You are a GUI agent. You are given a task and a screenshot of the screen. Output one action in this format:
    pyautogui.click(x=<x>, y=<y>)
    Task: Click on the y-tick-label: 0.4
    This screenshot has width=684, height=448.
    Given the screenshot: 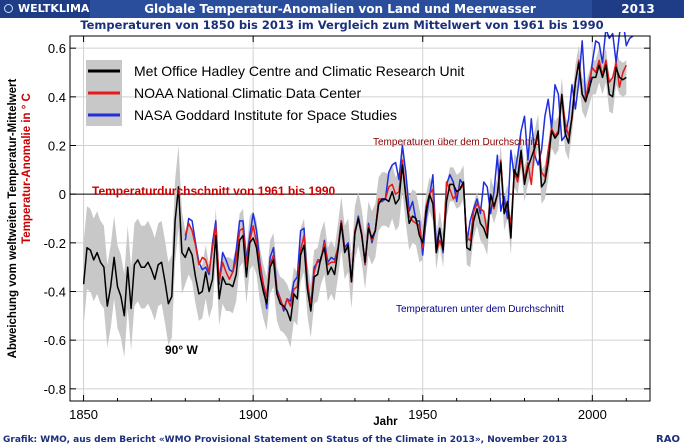 What is the action you would take?
    pyautogui.click(x=57, y=97)
    